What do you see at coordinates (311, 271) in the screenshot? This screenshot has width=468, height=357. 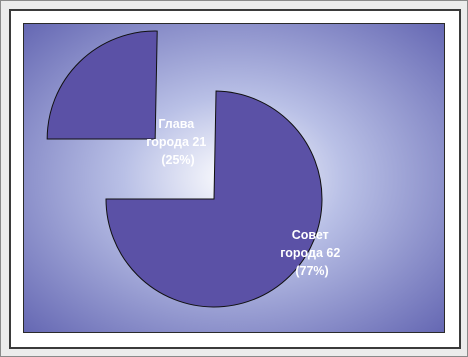 I see `slice-label-sovet-line-3: (77%)` at bounding box center [311, 271].